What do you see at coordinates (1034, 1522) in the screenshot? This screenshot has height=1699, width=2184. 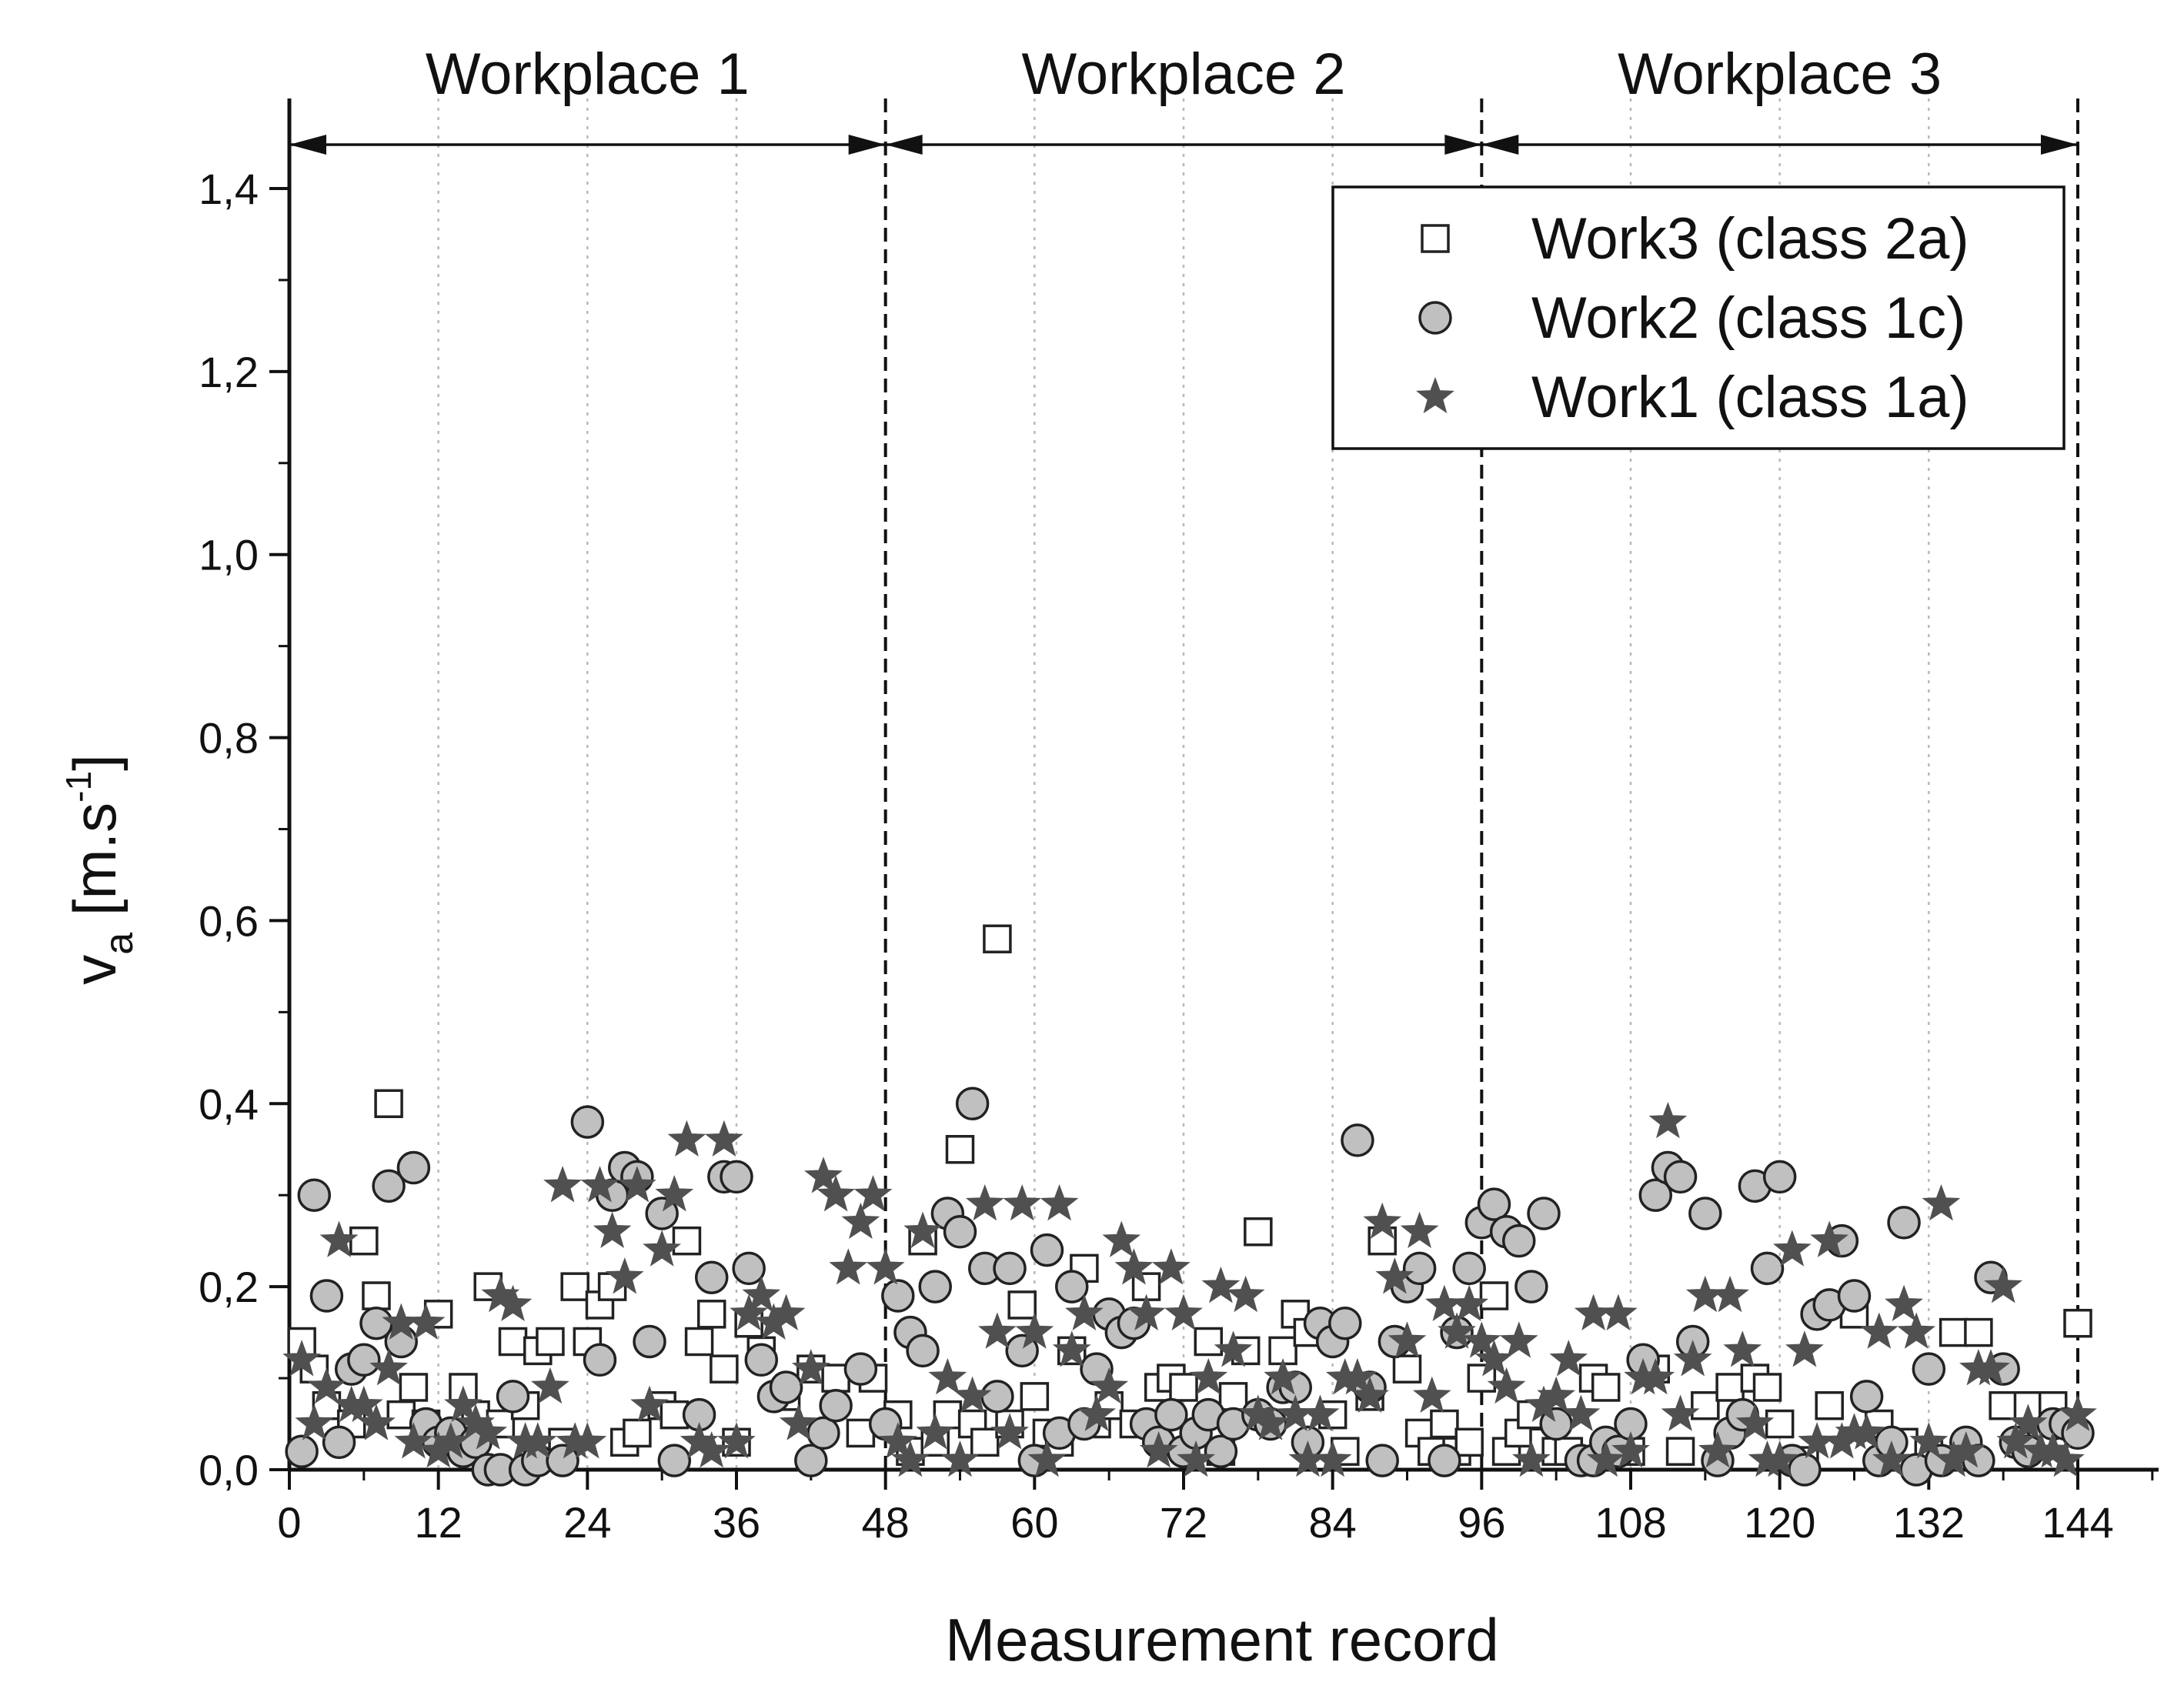 I see `x-tick-label: 60` at bounding box center [1034, 1522].